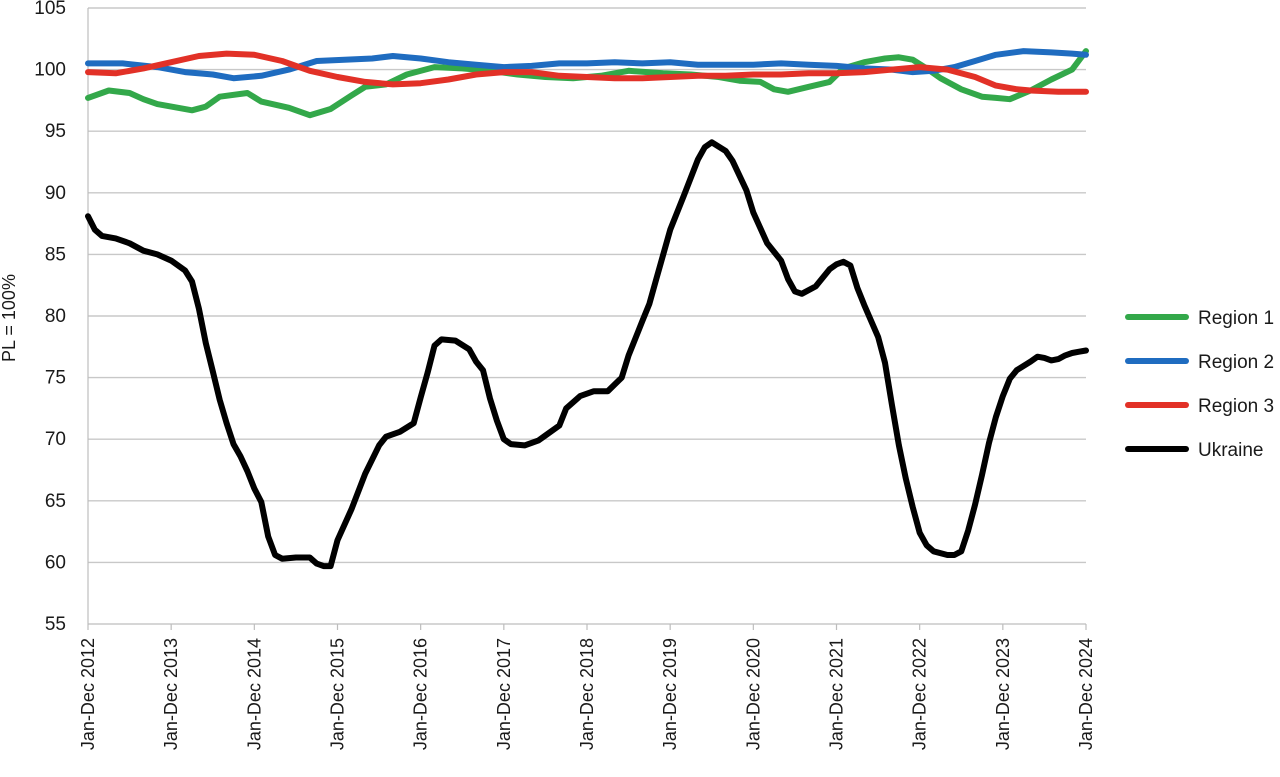  Describe the element at coordinates (1199, 384) in the screenshot. I see `legend: Region 1 Region 2 Region 3 Ukraine` at that location.